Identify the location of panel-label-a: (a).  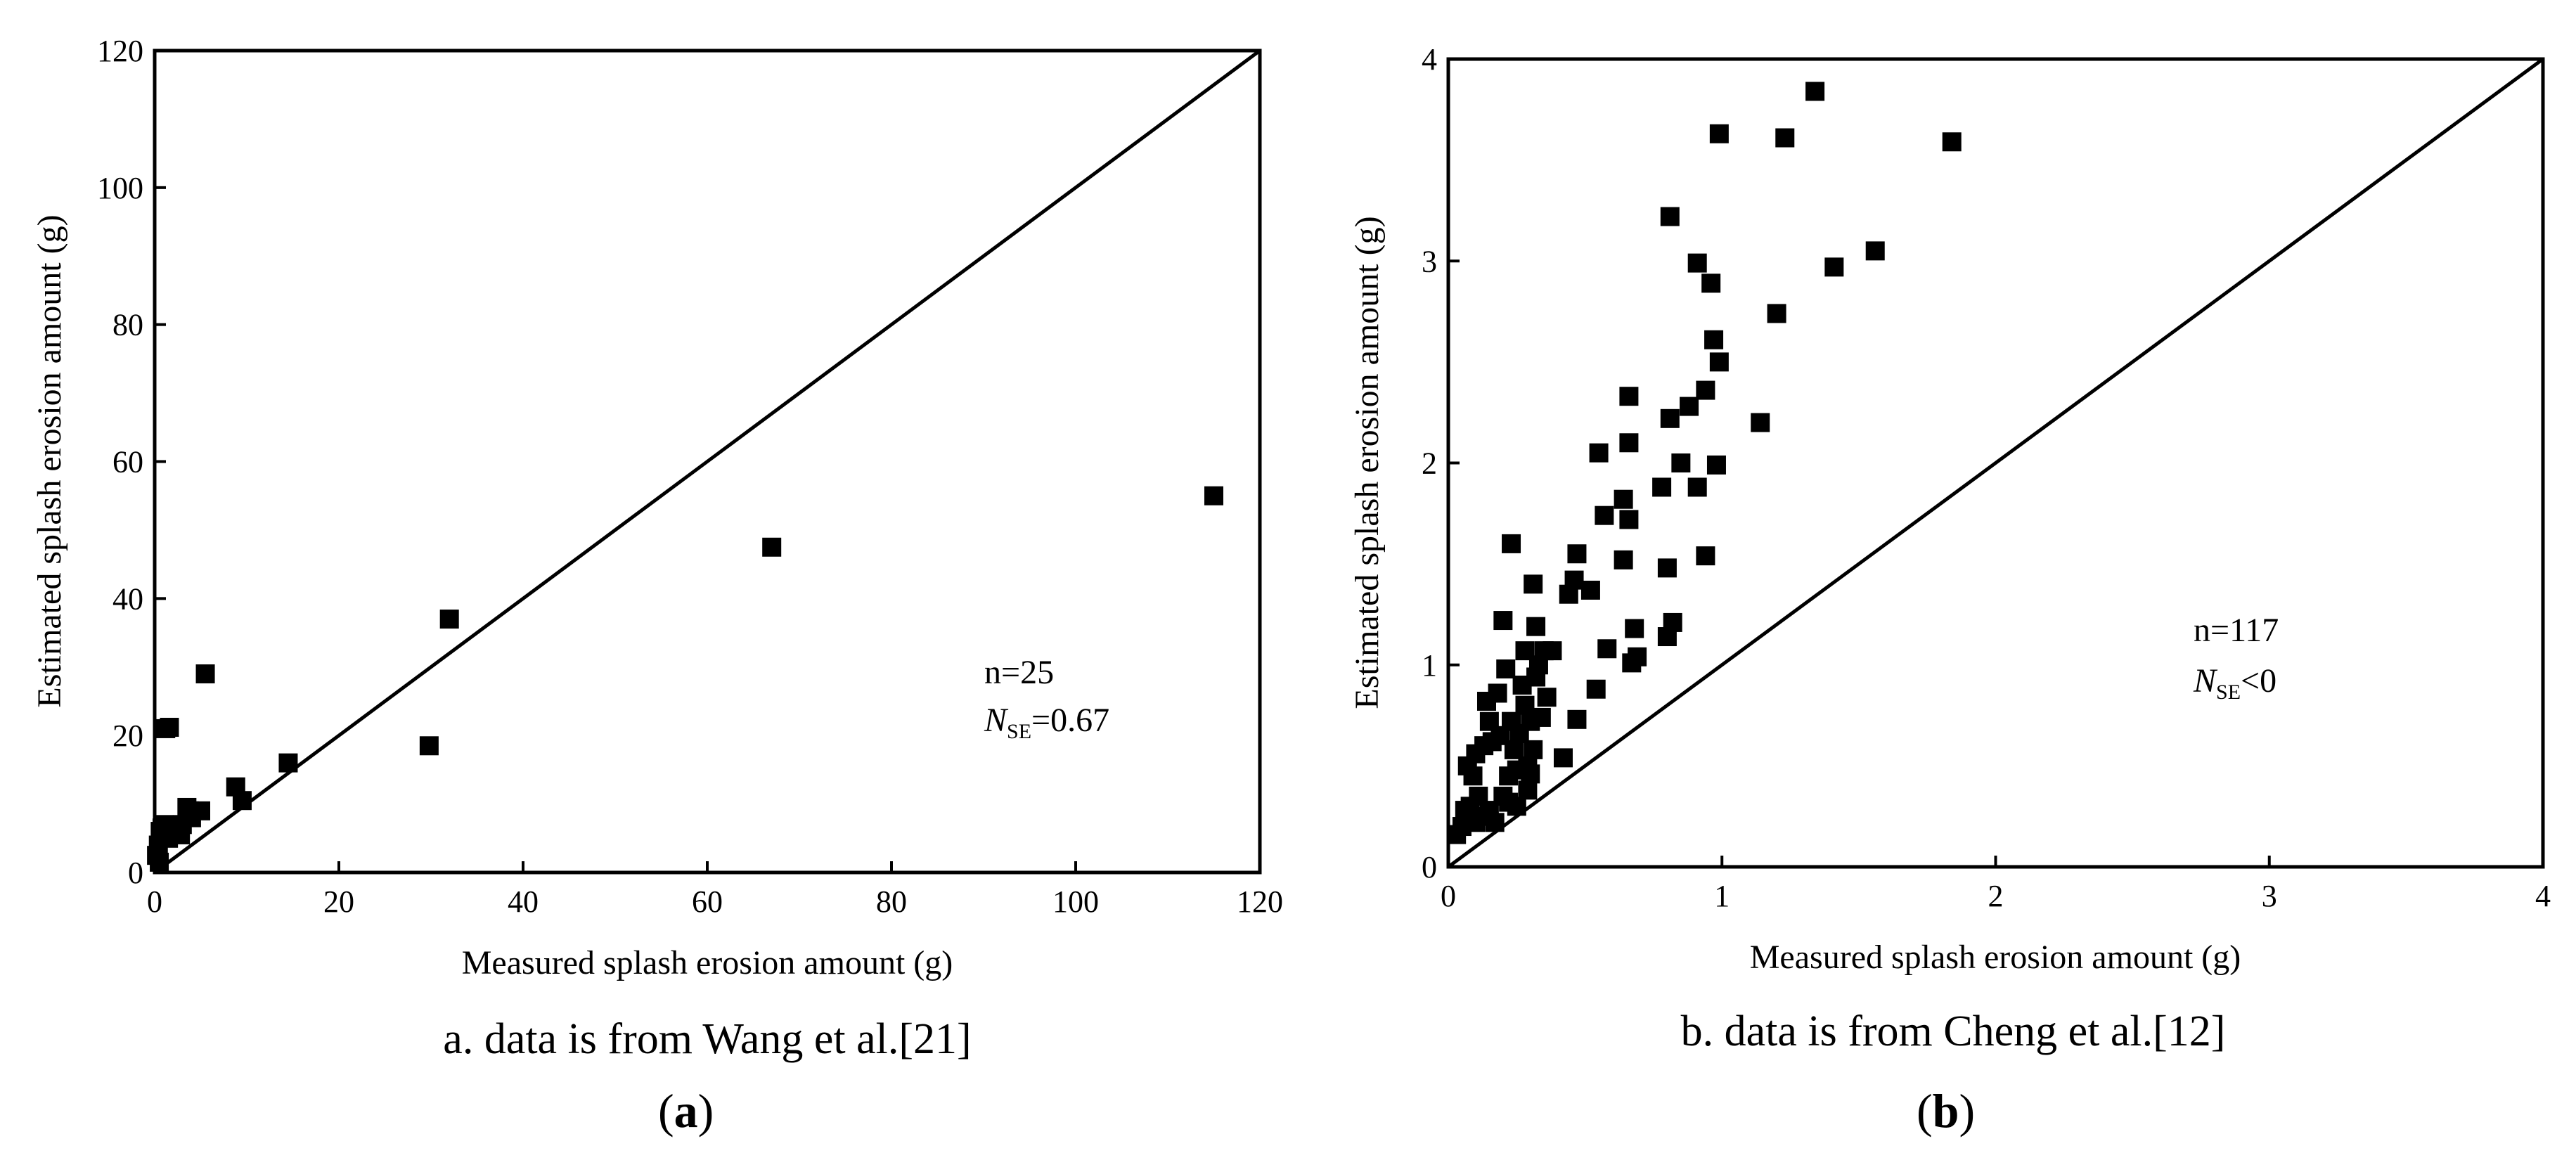
(686, 1111).